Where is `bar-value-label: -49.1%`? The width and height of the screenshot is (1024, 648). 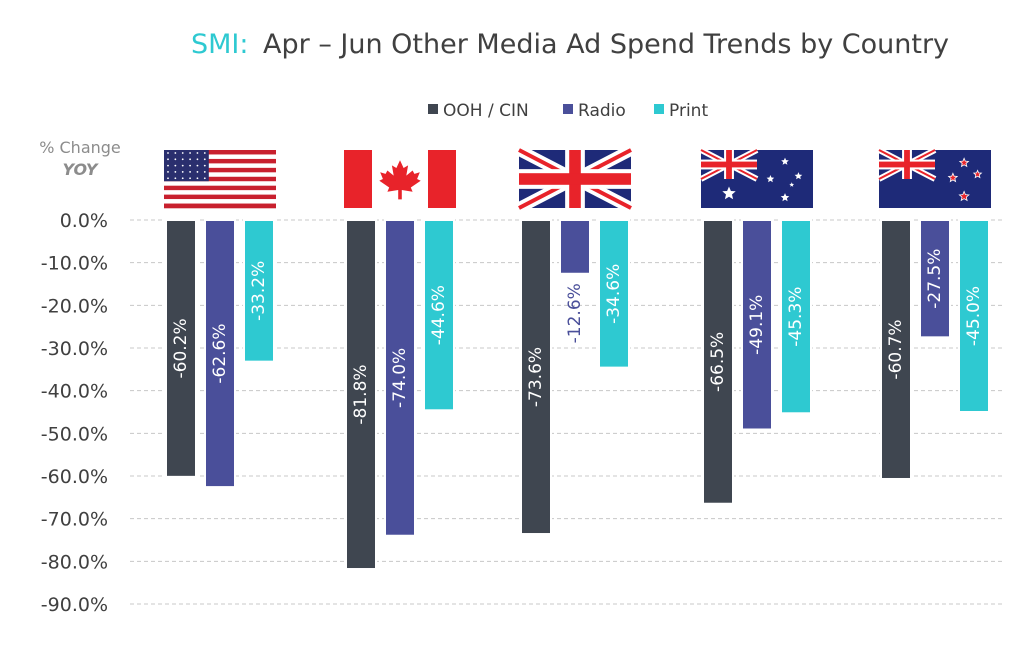 bar-value-label: -49.1% is located at coordinates (757, 325).